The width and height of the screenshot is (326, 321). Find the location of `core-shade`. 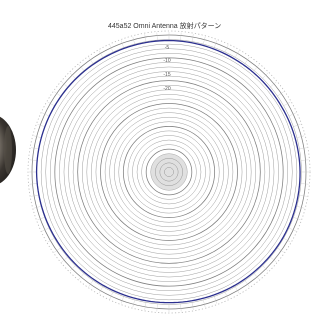

core-shade is located at coordinates (169, 172).